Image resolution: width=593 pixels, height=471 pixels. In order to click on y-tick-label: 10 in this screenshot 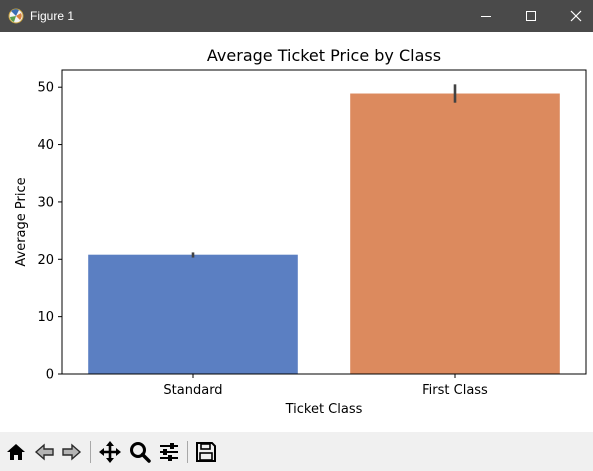, I will do `click(45, 317)`.